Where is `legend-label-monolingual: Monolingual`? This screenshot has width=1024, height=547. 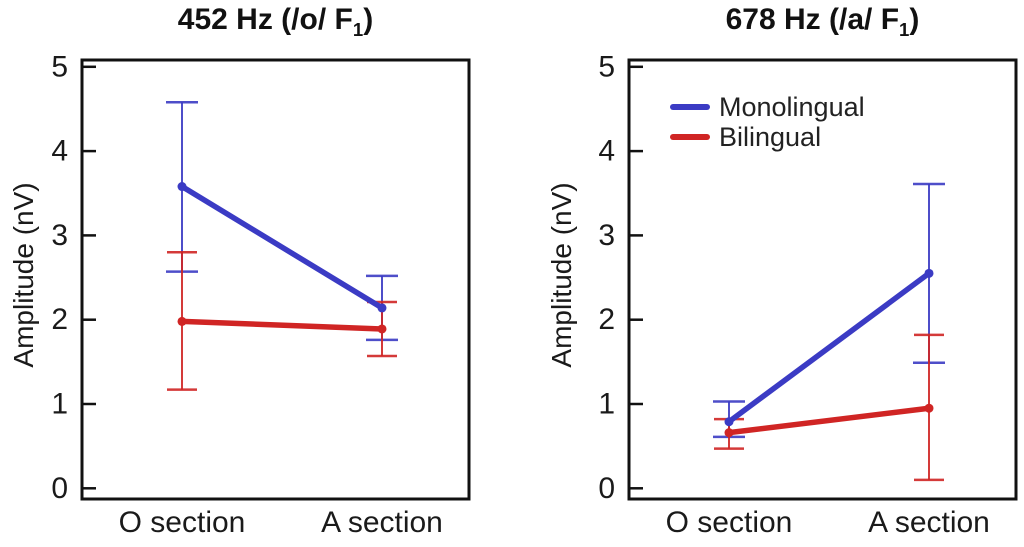
legend-label-monolingual: Monolingual is located at coordinates (792, 107).